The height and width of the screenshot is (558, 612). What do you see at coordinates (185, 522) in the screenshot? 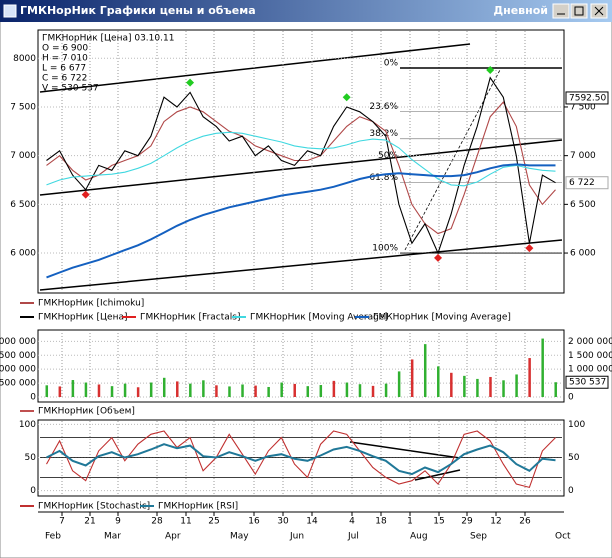
I see `x-day-label: 11` at bounding box center [185, 522].